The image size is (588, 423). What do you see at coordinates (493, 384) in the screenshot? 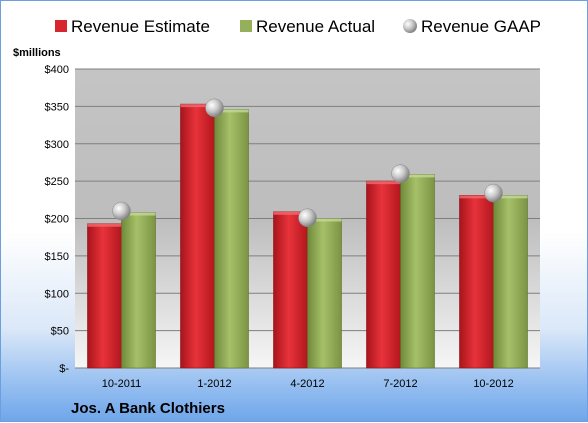
I see `x-tick-label: 10-2012` at bounding box center [493, 384].